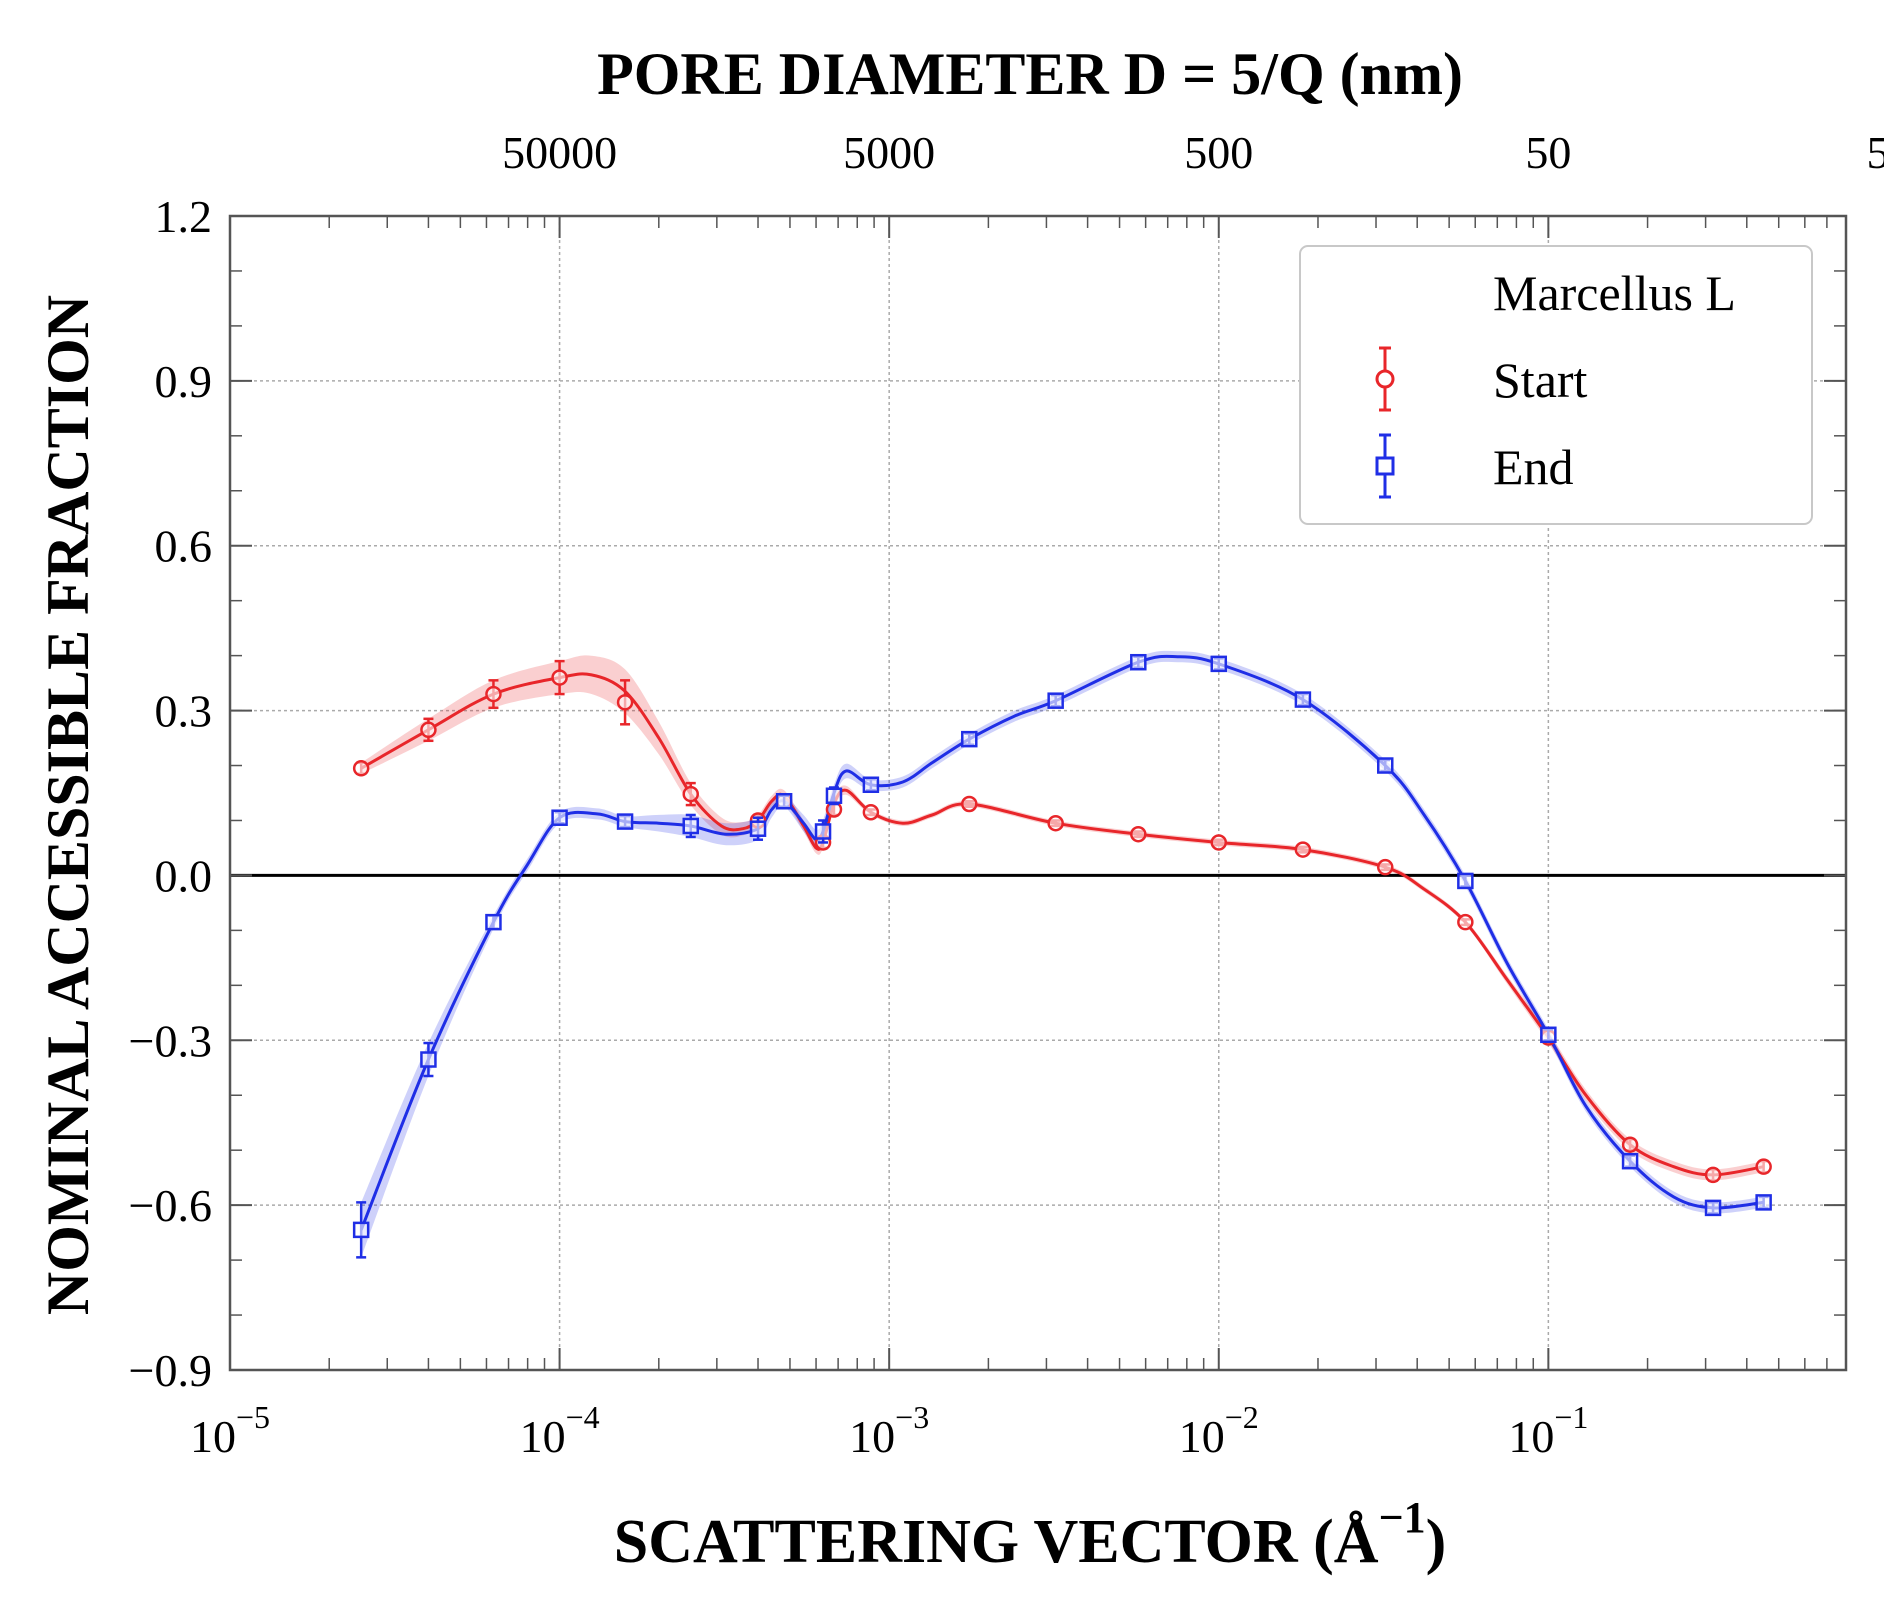  Describe the element at coordinates (184, 381) in the screenshot. I see `y-tick-label: 0.9` at that location.